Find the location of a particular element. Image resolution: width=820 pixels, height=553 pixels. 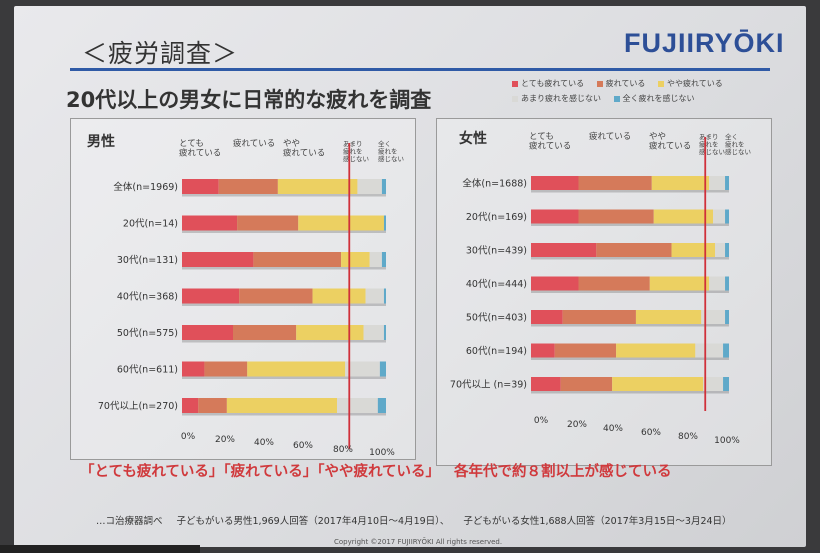

conclusion-part2: 各年代で約８割以上が感じている is located at coordinates (563, 472).